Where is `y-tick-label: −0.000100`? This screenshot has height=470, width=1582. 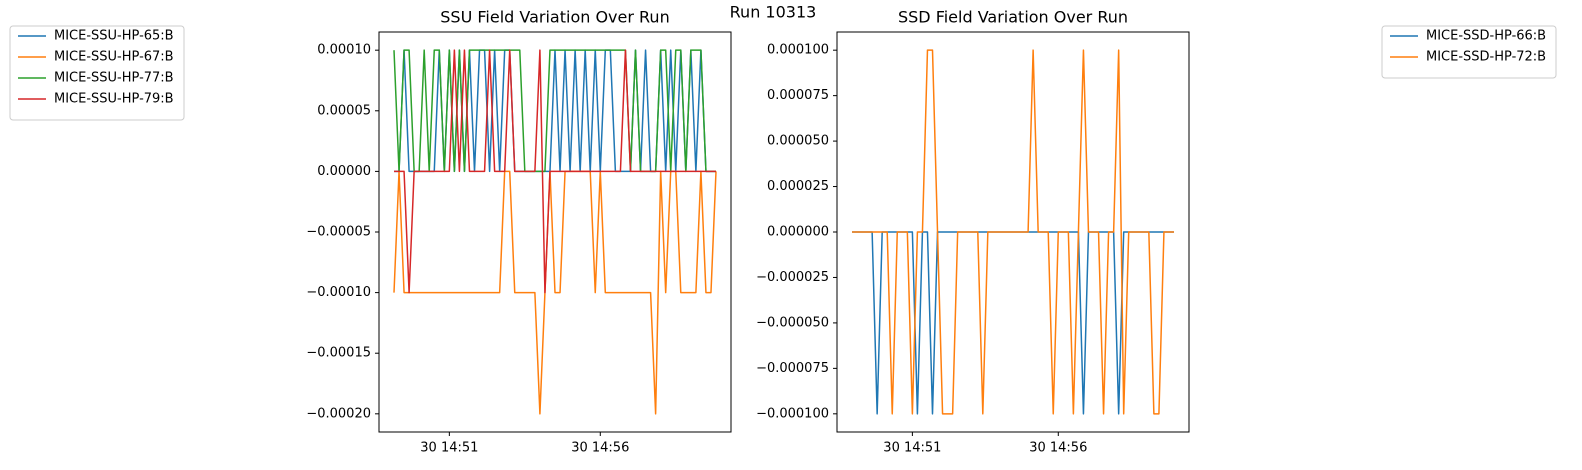 y-tick-label: −0.000100 is located at coordinates (792, 413).